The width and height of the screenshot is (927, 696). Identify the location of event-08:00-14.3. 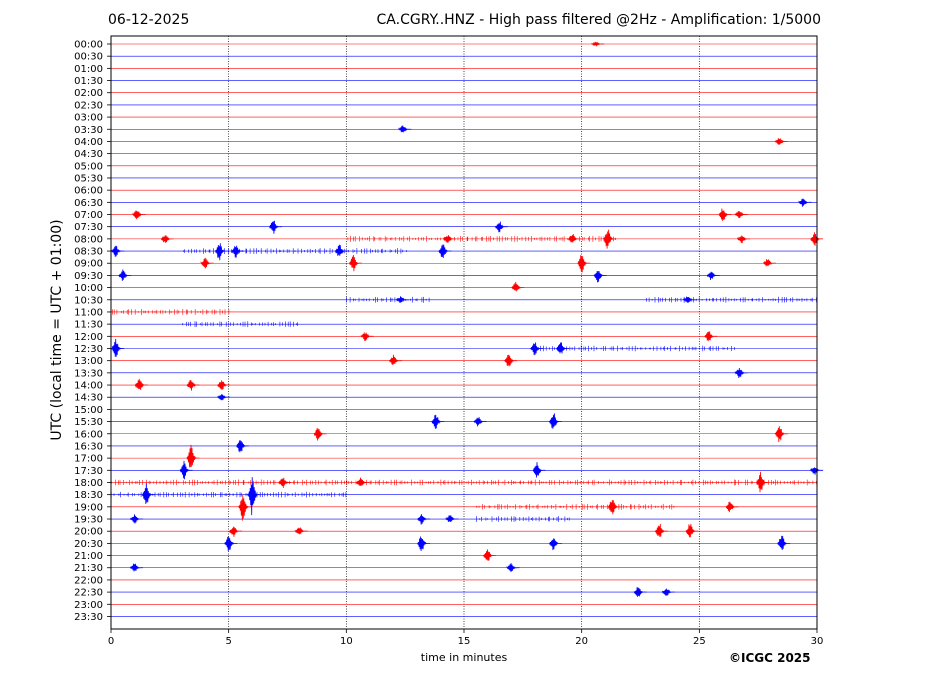
(449, 239).